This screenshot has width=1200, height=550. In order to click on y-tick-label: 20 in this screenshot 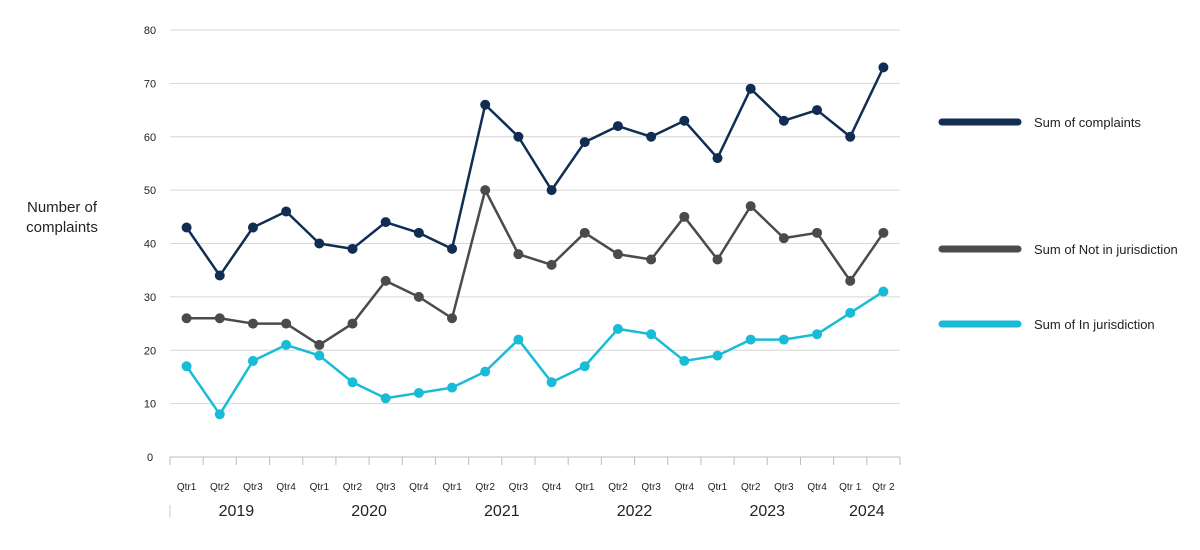, I will do `click(150, 351)`.